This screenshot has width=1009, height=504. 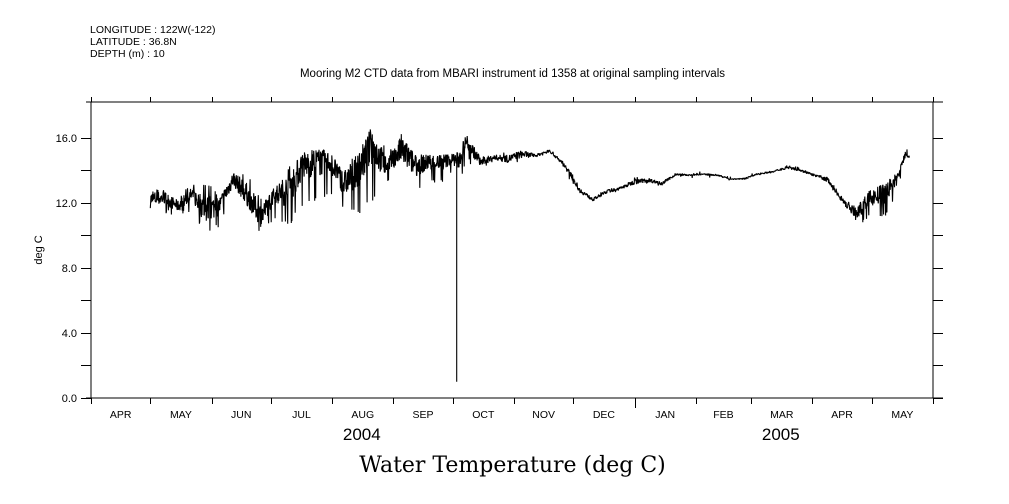 What do you see at coordinates (665, 415) in the screenshot?
I see `month-label: JAN` at bounding box center [665, 415].